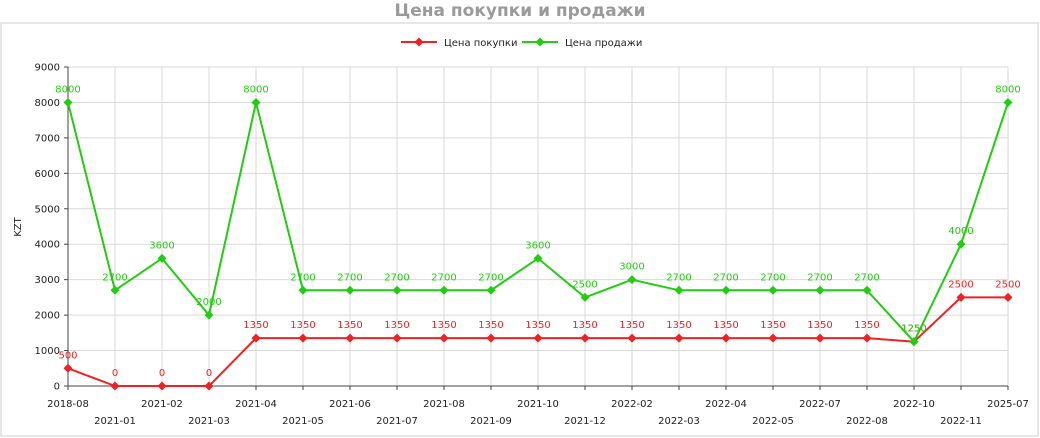 Image resolution: width=1040 pixels, height=438 pixels. Describe the element at coordinates (208, 302) in the screenshot. I see `data-label: 2000` at that location.